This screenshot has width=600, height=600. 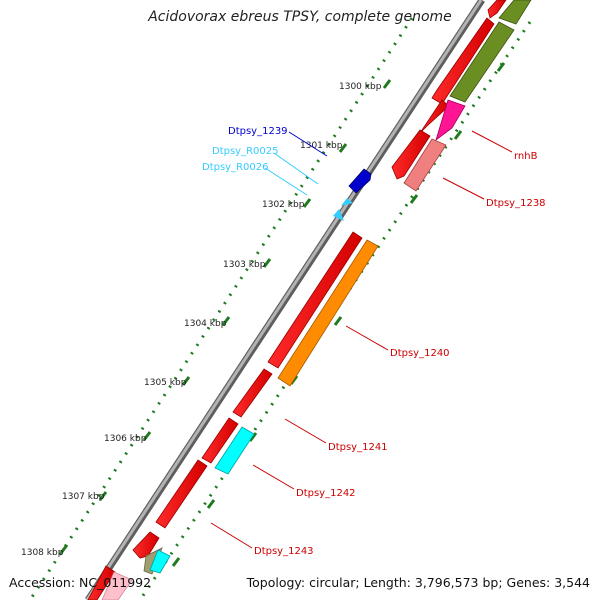 What do you see at coordinates (258, 131) in the screenshot?
I see `feature-label: Dtpsy_1239` at bounding box center [258, 131].